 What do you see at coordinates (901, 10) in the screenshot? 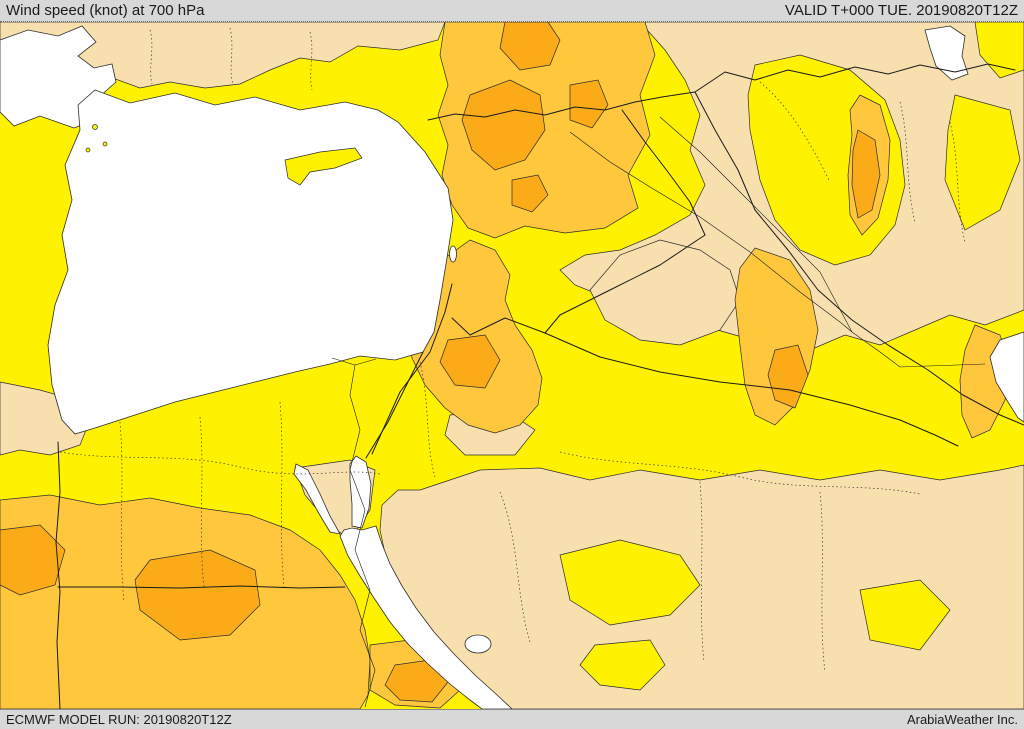
I see `valid-time-label: VALID T+000 TUE. 20190820T12Z` at bounding box center [901, 10].